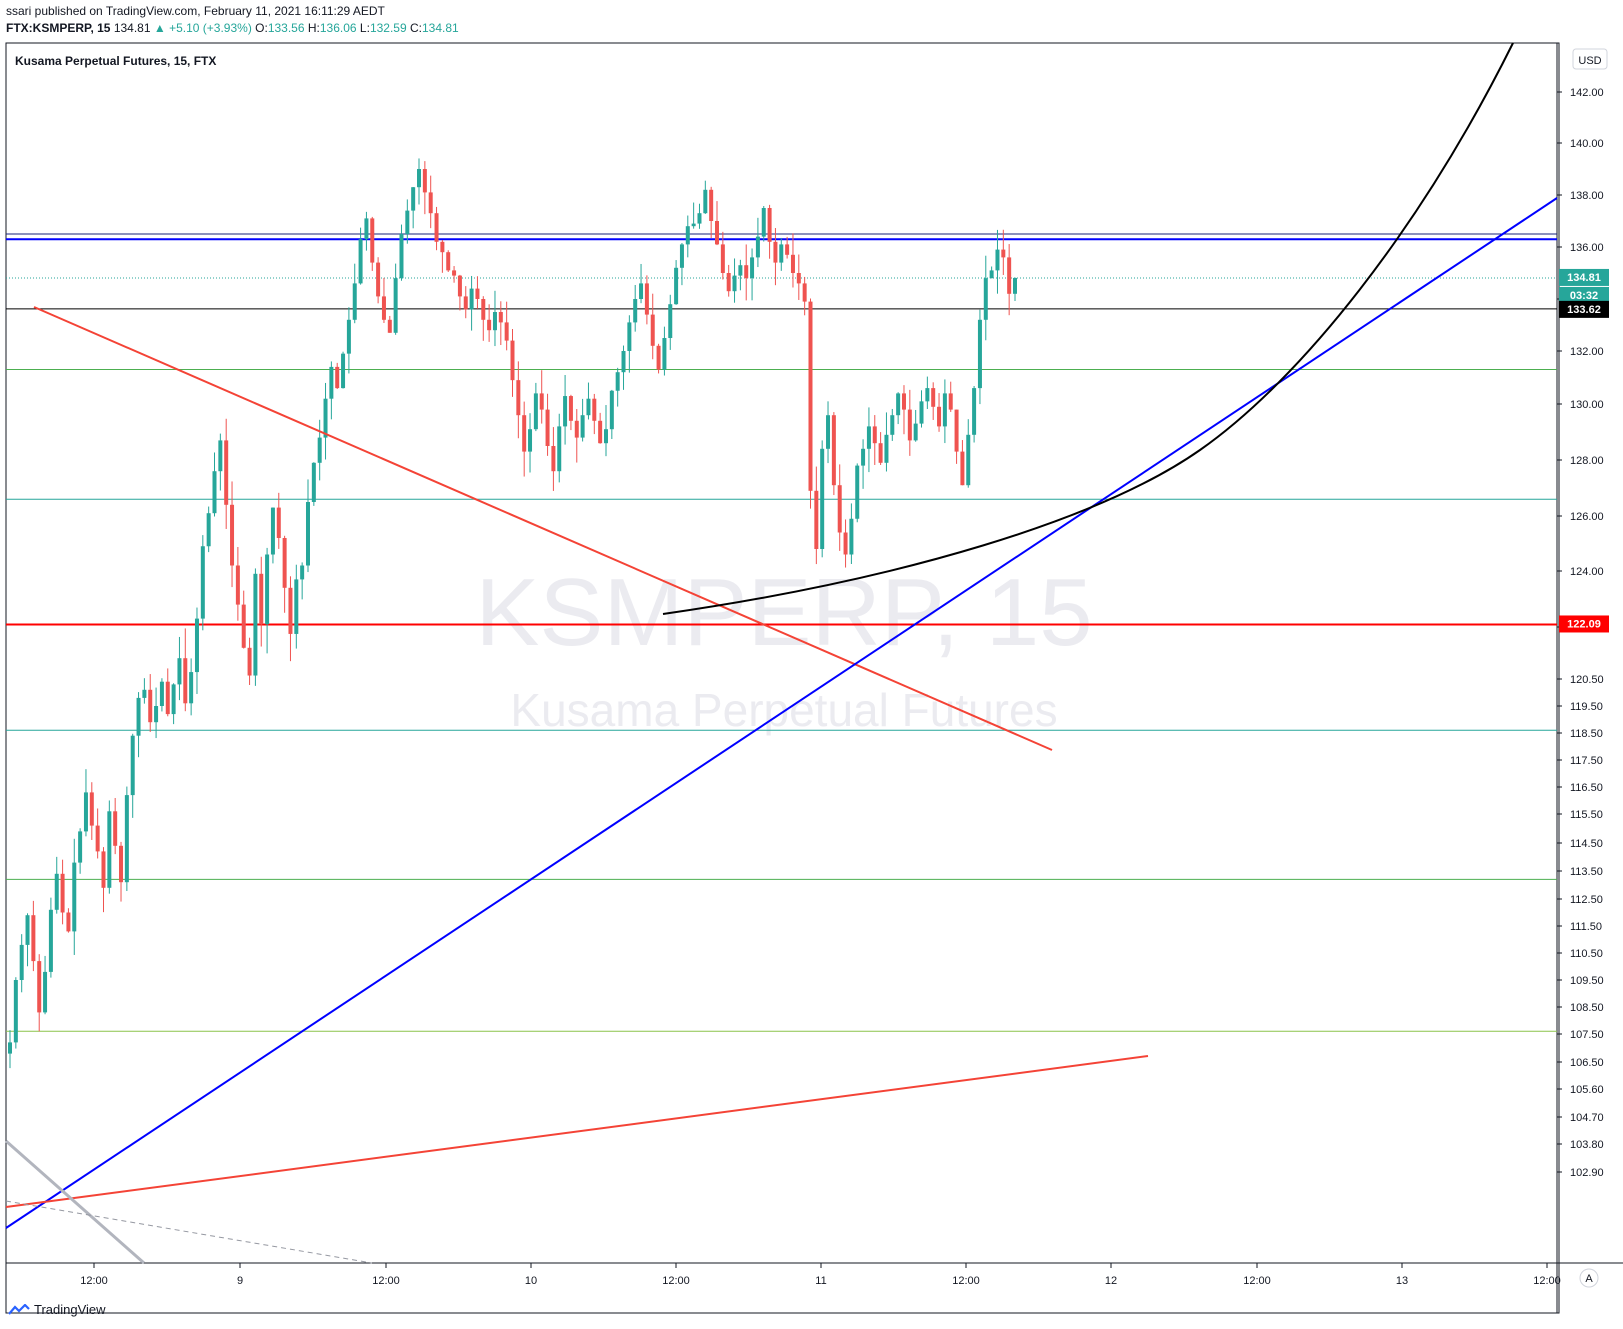 This screenshot has height=1329, width=1623. What do you see at coordinates (1586, 761) in the screenshot?
I see `y-tick-label: 117.50` at bounding box center [1586, 761].